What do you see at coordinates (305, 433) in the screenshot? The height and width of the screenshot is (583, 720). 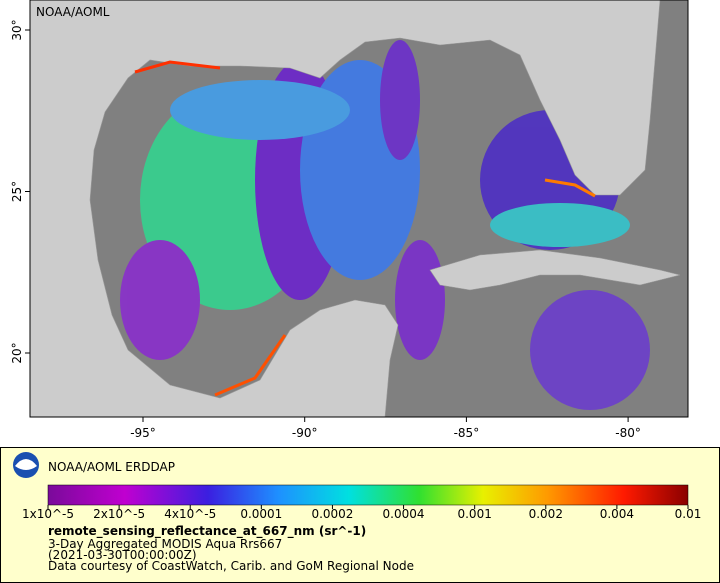 I see `lon-label: -90°` at bounding box center [305, 433].